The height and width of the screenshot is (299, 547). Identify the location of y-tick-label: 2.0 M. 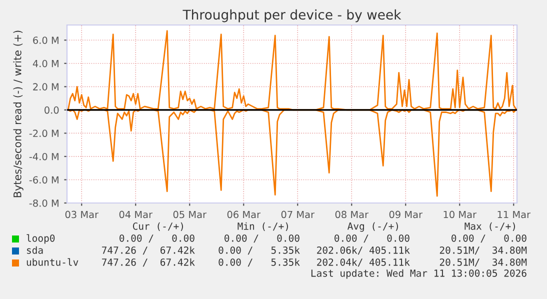
(45, 86).